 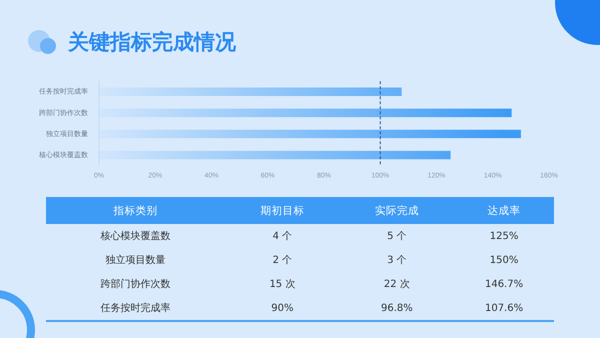 What do you see at coordinates (136, 309) in the screenshot?
I see `text: 任务按时完成率` at bounding box center [136, 309].